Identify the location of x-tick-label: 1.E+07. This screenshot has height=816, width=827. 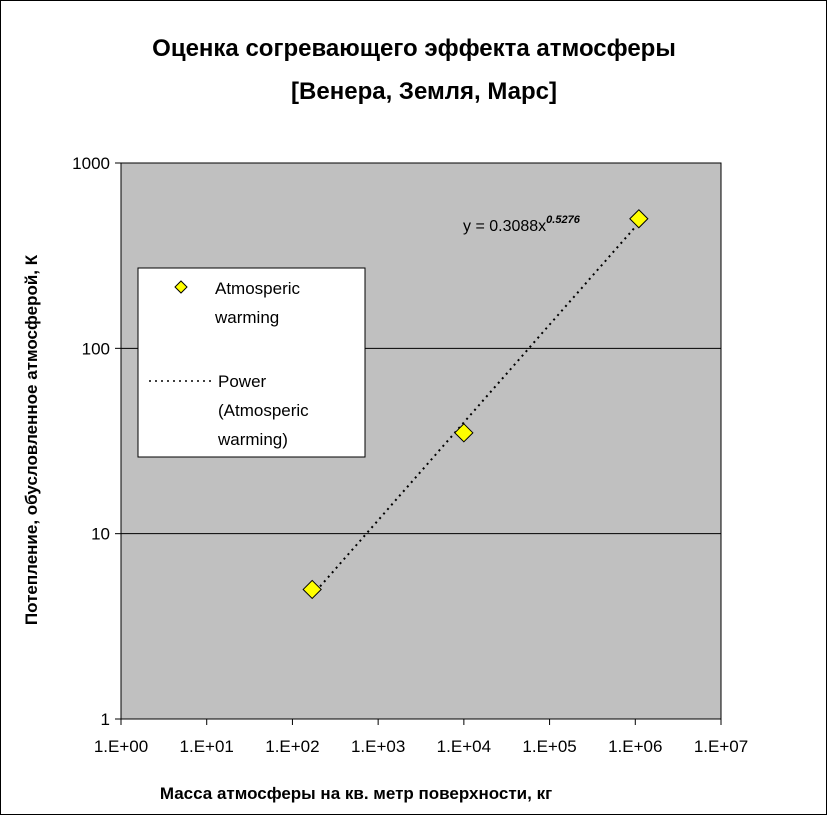
(721, 746).